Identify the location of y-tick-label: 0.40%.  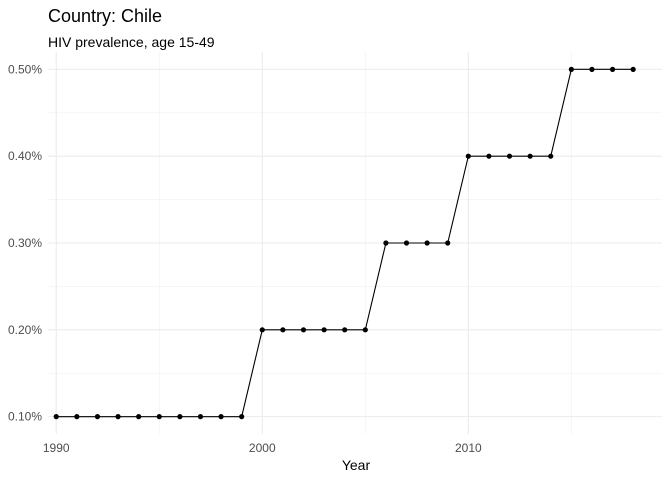
(25, 156).